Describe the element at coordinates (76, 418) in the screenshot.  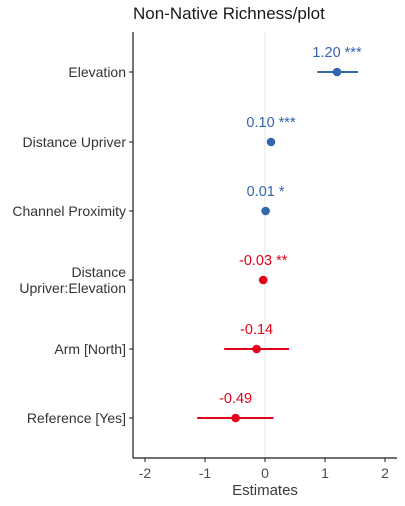
I see `y-tick-label: Reference [Yes]` at that location.